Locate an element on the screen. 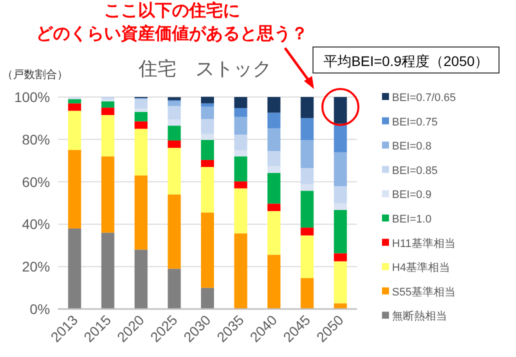  legend-label: BEI=0.85 is located at coordinates (415, 170).